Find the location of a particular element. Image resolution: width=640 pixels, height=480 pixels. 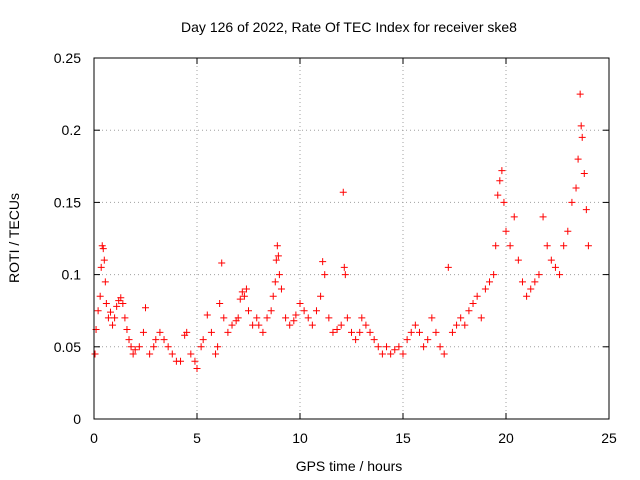

x-axis-label: GPS time / hours is located at coordinates (349, 466).